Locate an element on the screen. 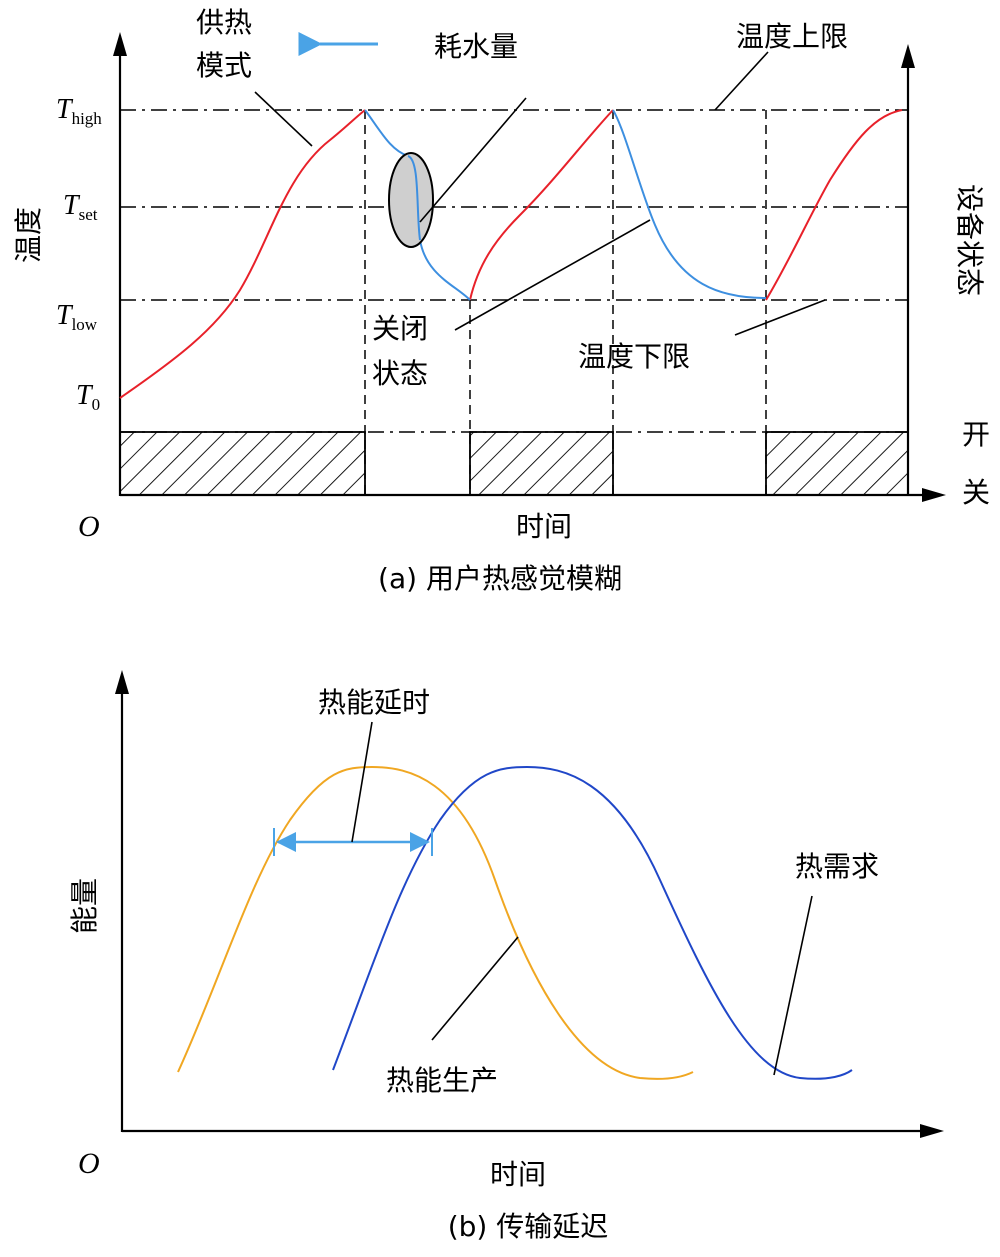  a-upper-limit-label: 温度上限 is located at coordinates (792, 36).